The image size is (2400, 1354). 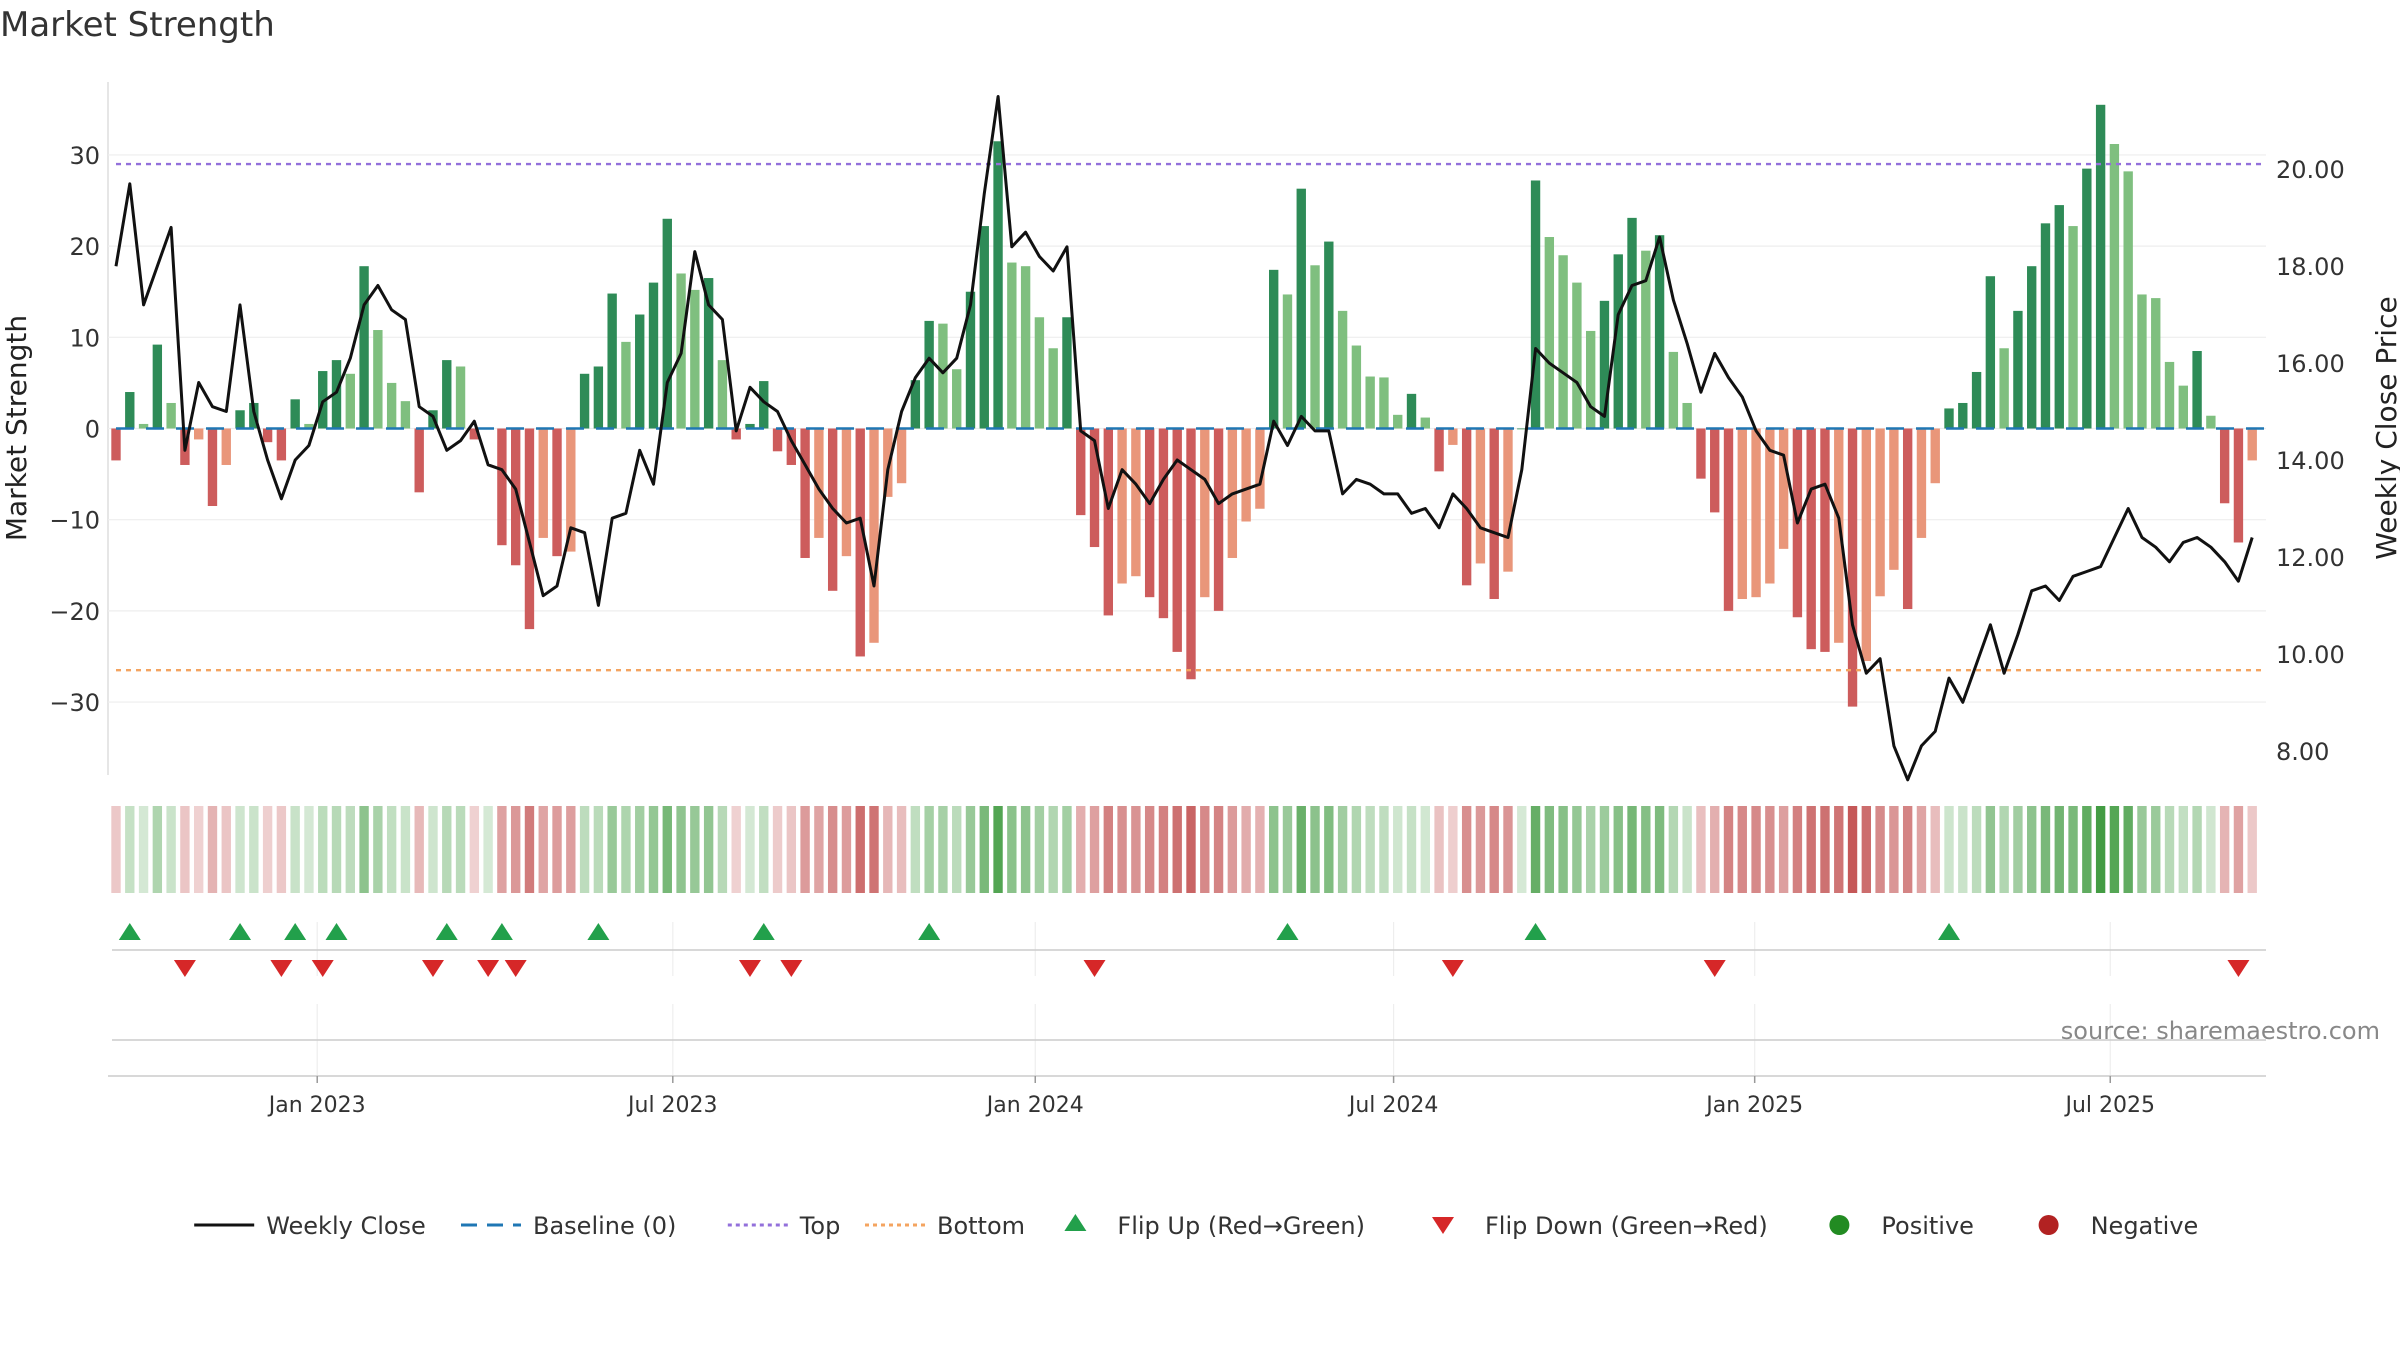 What do you see at coordinates (1839, 1225) in the screenshot?
I see `legend-swatch-dot` at bounding box center [1839, 1225].